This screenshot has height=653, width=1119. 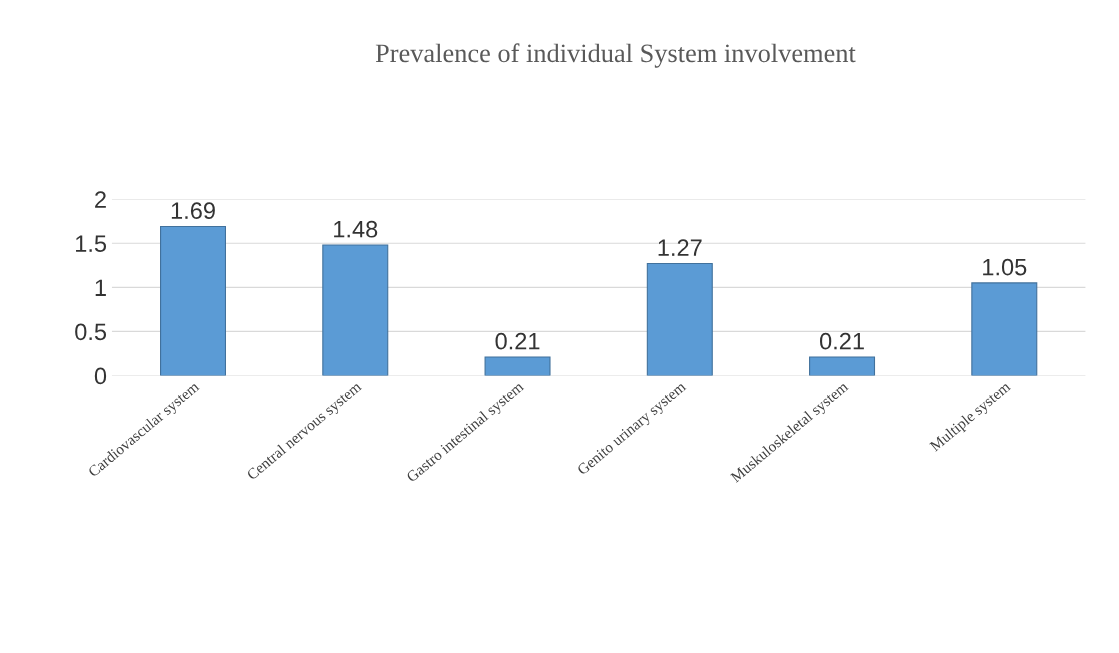 I want to click on data-label: 1.48, so click(x=356, y=229).